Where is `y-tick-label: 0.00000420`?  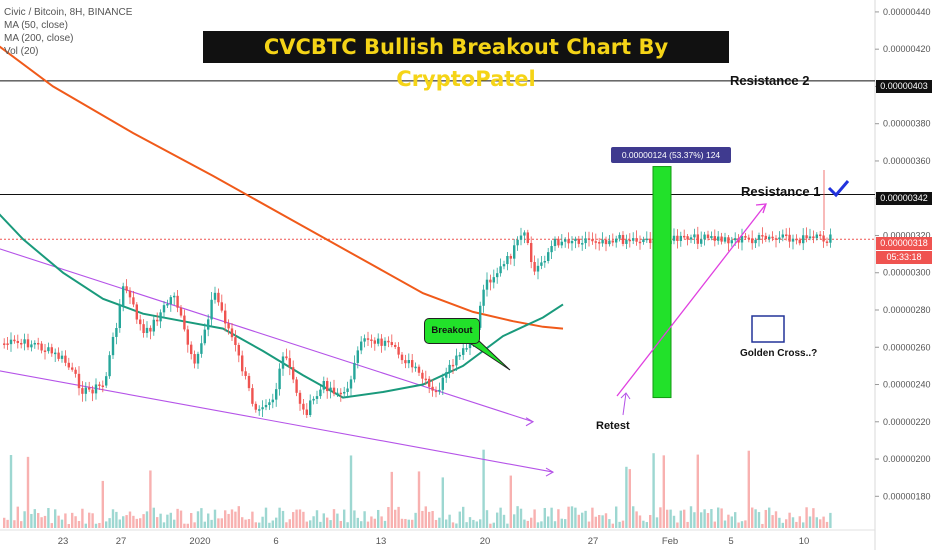
y-tick-label: 0.00000420 is located at coordinates (907, 49).